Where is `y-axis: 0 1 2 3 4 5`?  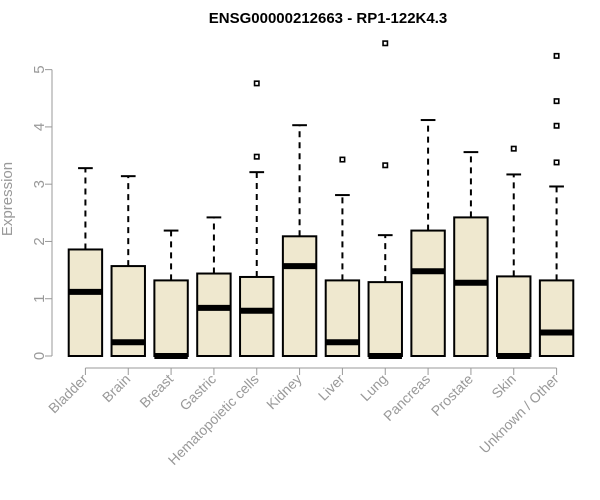
y-axis: 0 1 2 3 4 5 is located at coordinates (42, 212).